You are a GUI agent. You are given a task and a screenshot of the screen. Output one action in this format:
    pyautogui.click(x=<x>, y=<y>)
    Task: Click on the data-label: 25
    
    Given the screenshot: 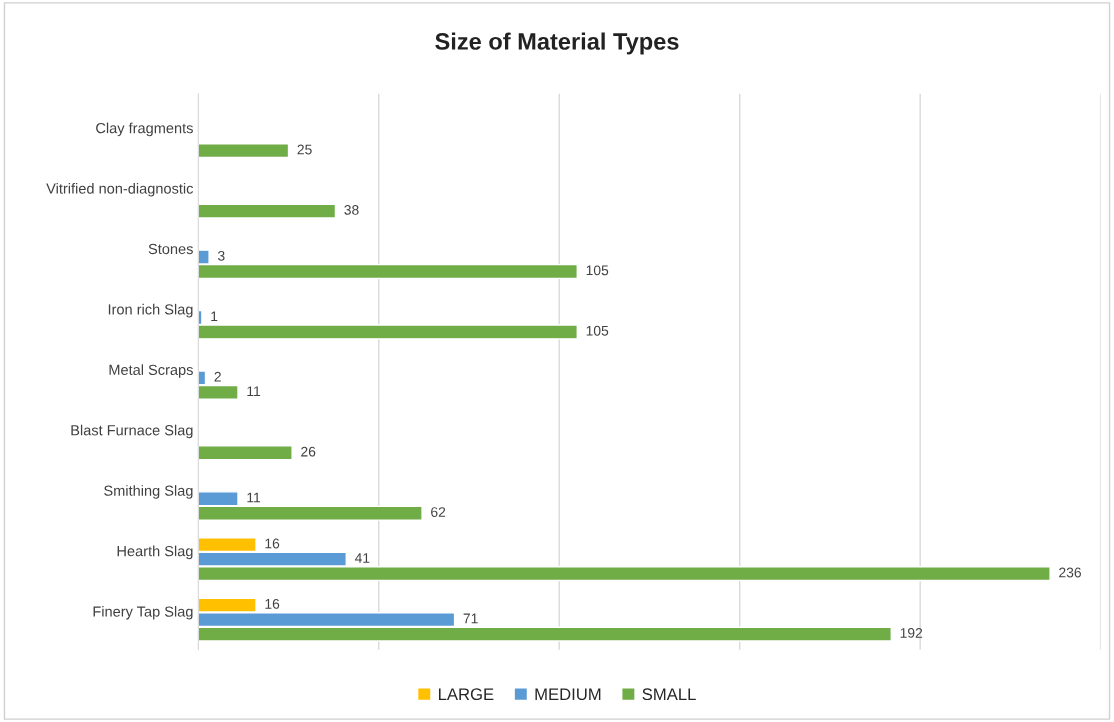 What is the action you would take?
    pyautogui.click(x=304, y=149)
    